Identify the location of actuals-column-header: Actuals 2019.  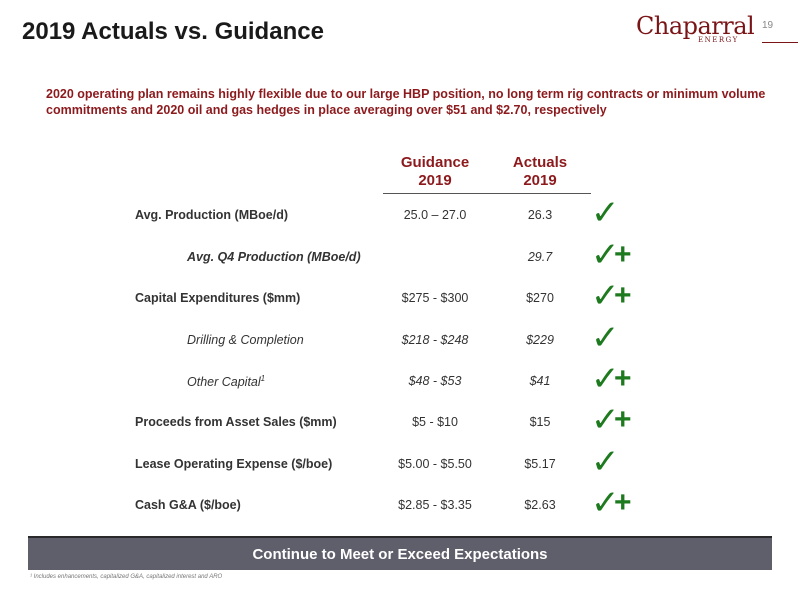
(540, 172).